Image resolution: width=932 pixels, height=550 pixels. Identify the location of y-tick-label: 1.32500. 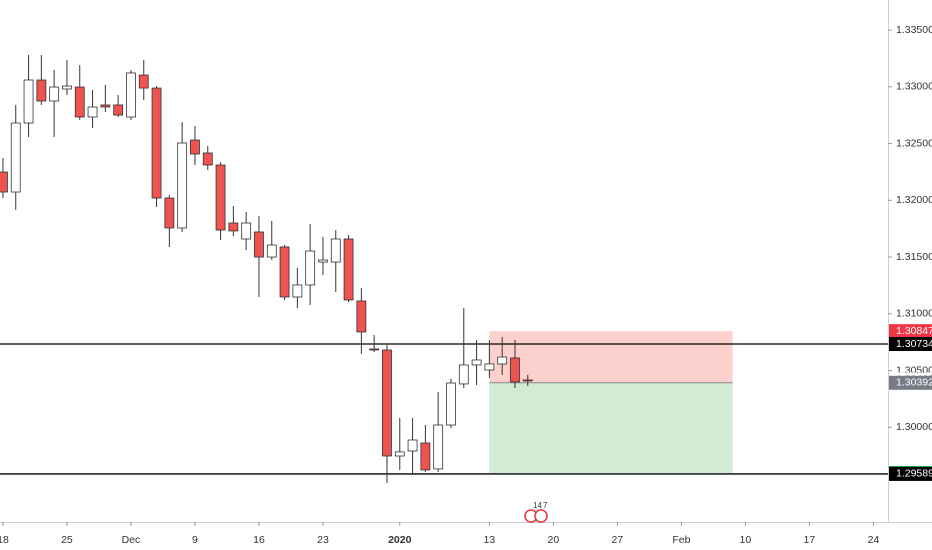
(914, 143).